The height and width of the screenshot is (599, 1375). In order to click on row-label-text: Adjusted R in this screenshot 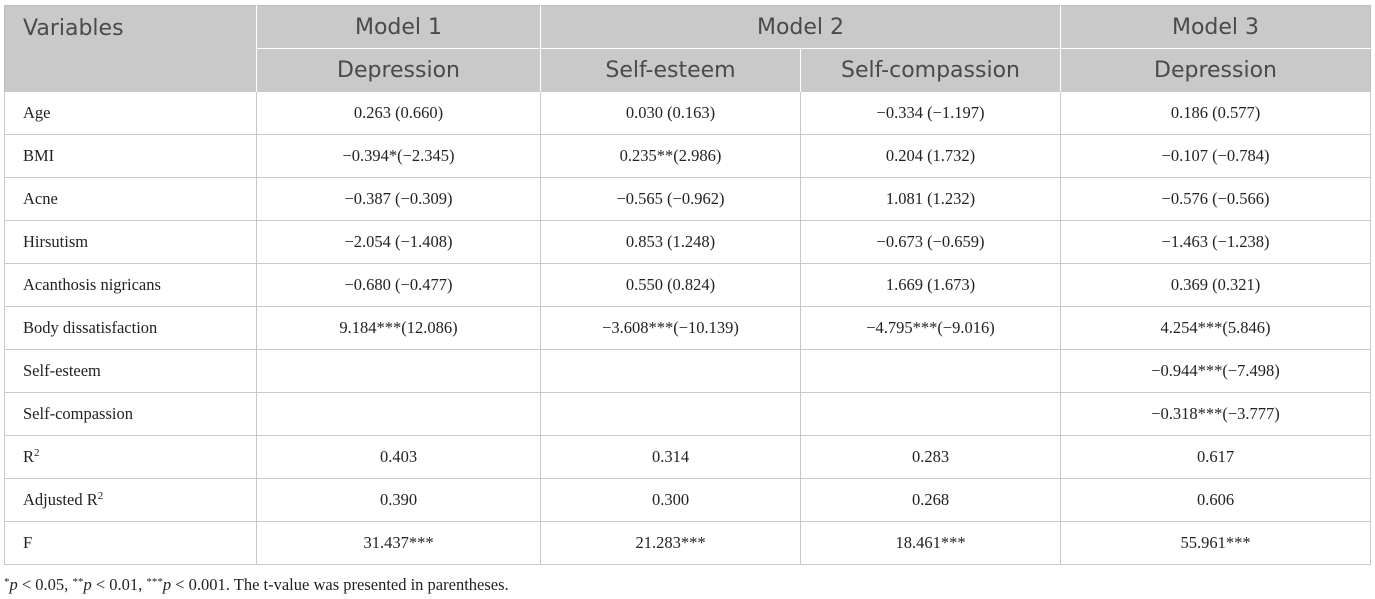, I will do `click(60, 499)`.